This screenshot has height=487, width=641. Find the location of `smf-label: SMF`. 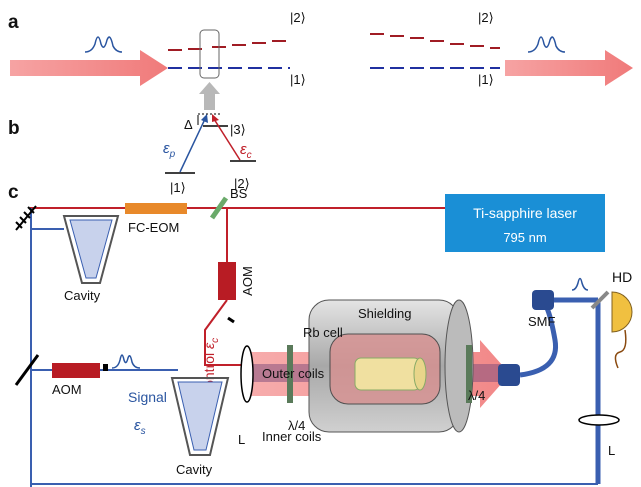

smf-label: SMF is located at coordinates (542, 321).